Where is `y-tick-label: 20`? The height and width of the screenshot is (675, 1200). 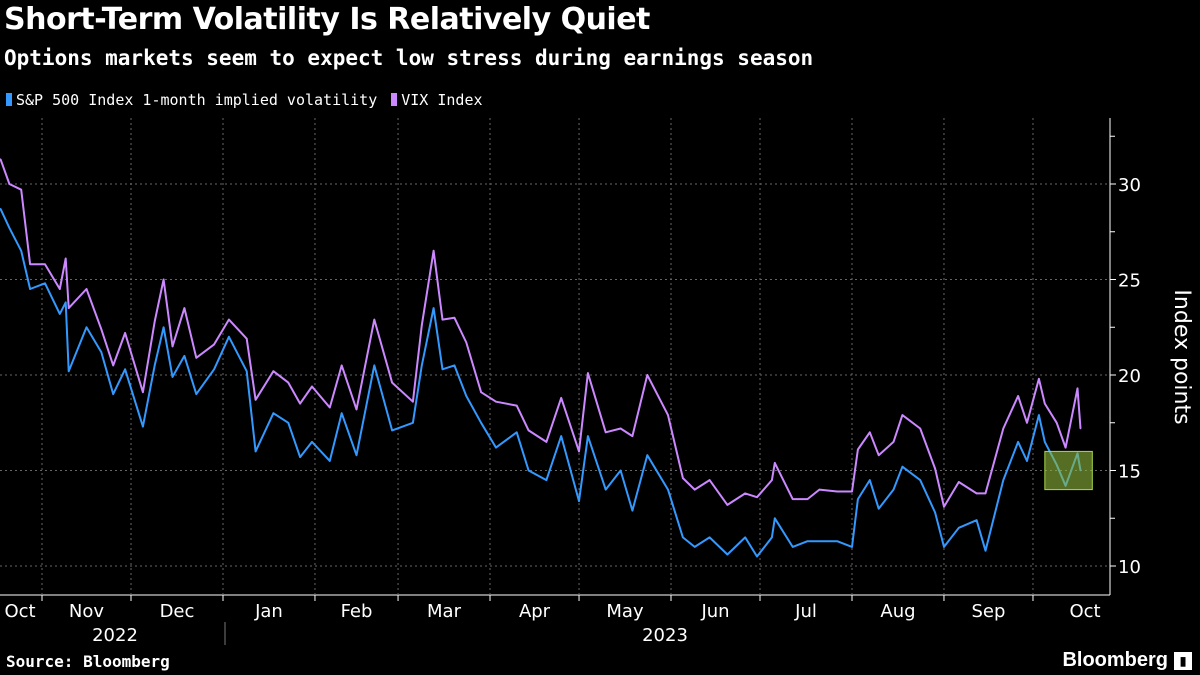
y-tick-label: 20 is located at coordinates (1129, 376).